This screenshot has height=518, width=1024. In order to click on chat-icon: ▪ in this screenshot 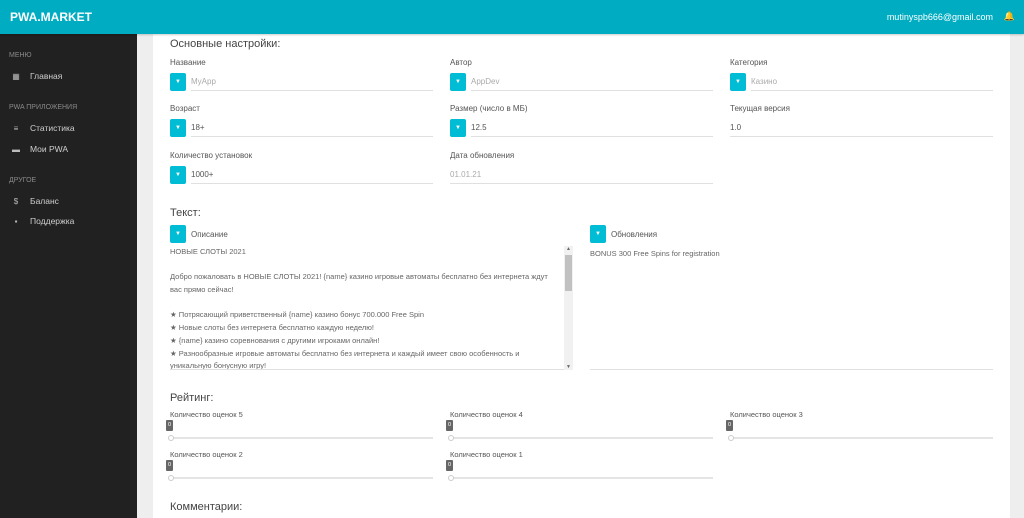, I will do `click(16, 221)`.